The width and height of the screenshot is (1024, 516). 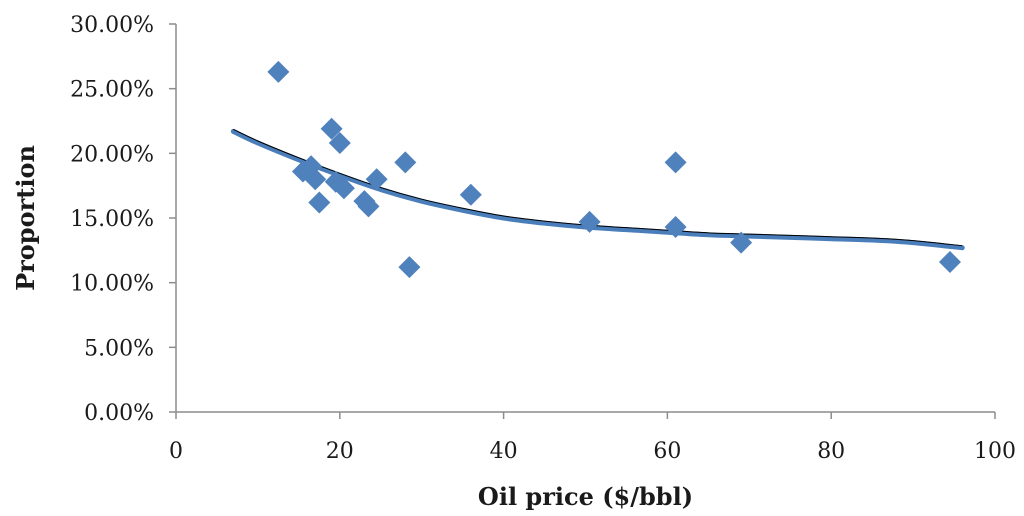 I want to click on y-tick-label: 10.00%, so click(x=112, y=284).